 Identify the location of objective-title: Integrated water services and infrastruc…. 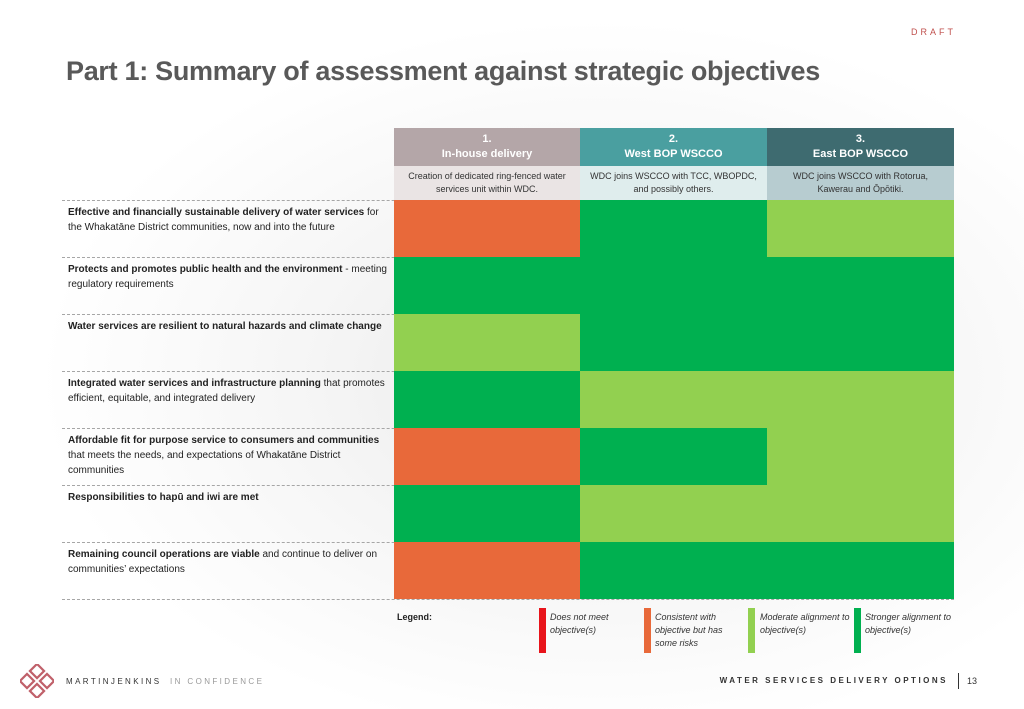
(194, 383).